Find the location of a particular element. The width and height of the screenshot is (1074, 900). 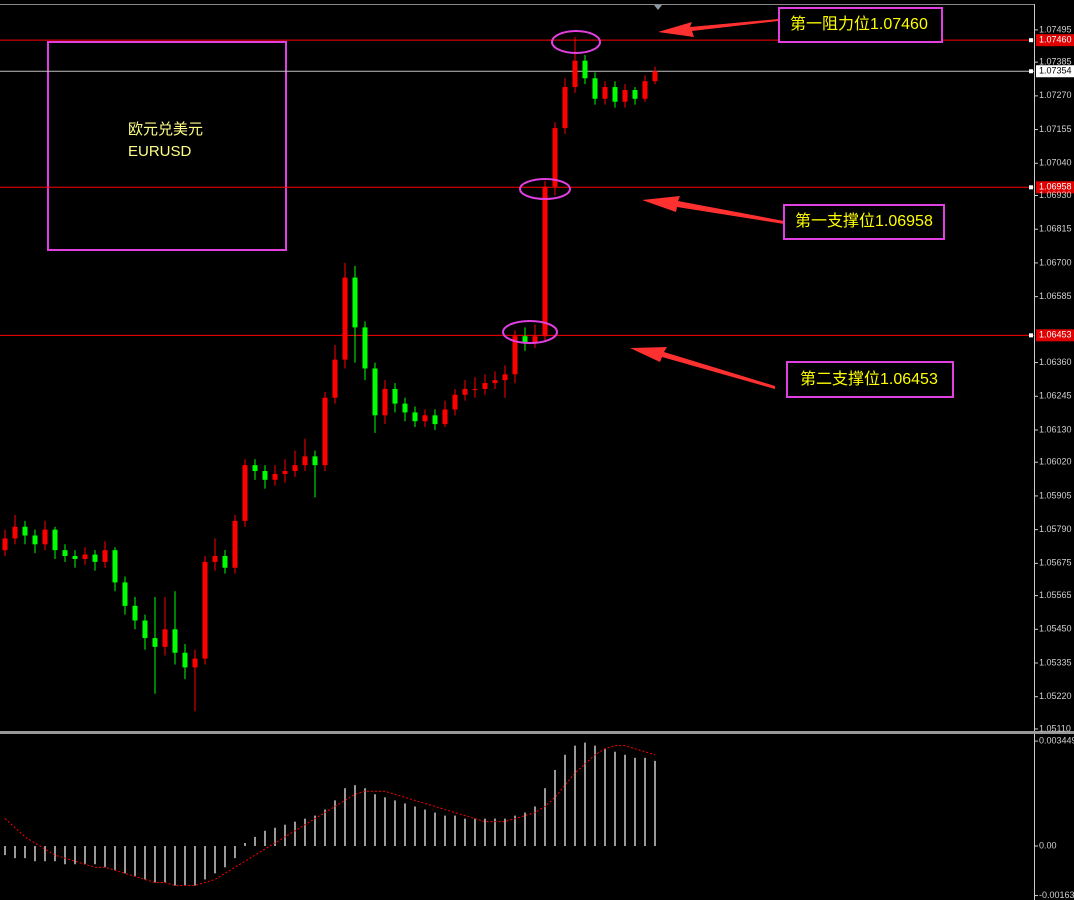

annotation: 第二支撑位1.06453 is located at coordinates (869, 379).